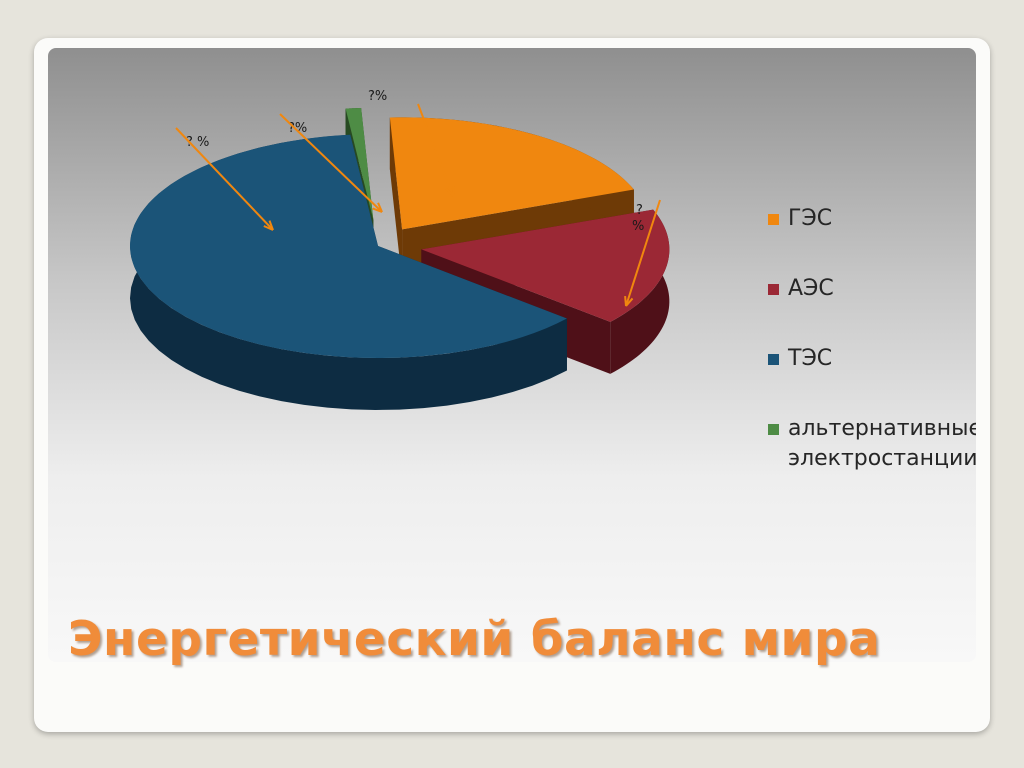  I want to click on legend-item-alternative: альтернативные электростанции, so click(872, 444).